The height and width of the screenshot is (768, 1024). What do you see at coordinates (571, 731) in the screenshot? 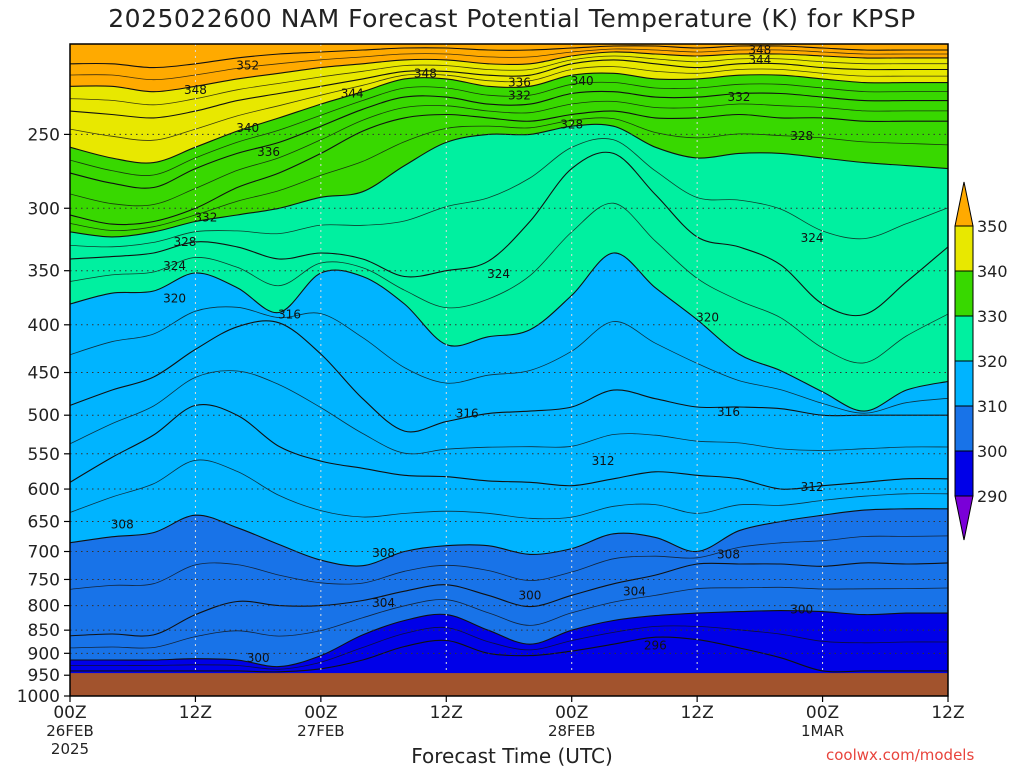
I see `x-date-label-48: 28FEB` at bounding box center [571, 731].